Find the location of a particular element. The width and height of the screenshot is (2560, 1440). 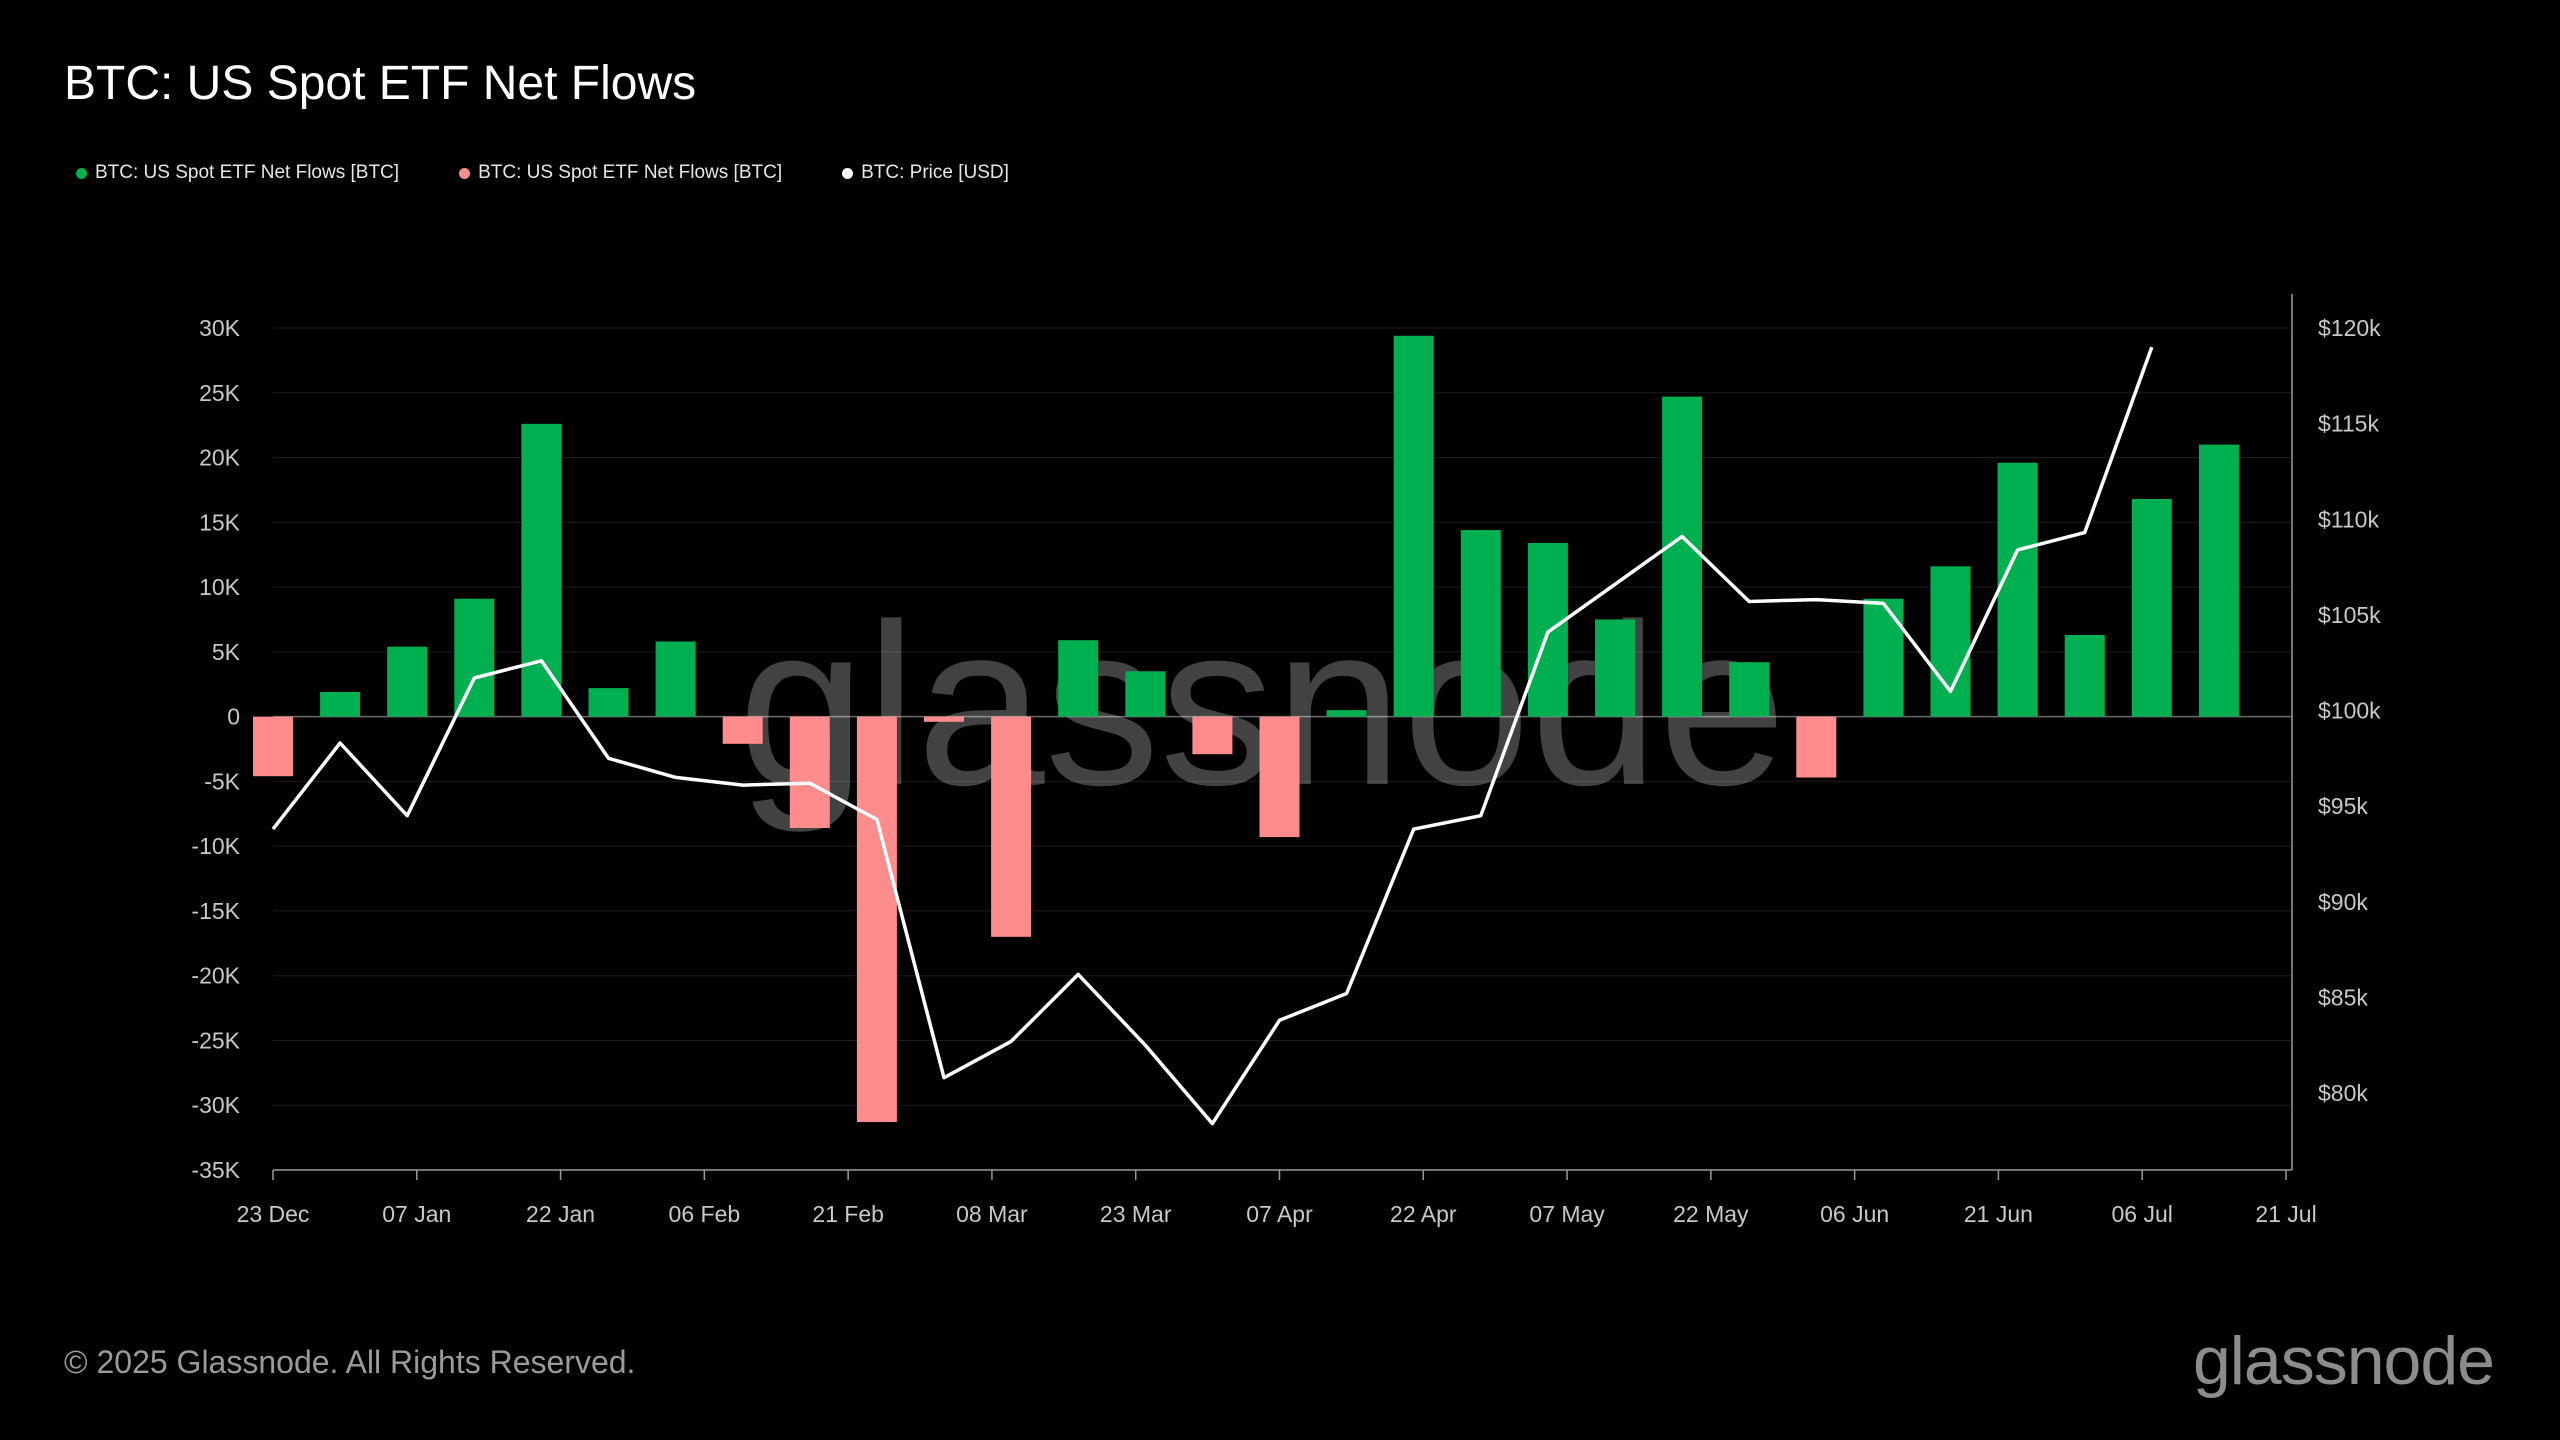

y-right-tick: $100k is located at coordinates (2349, 711).